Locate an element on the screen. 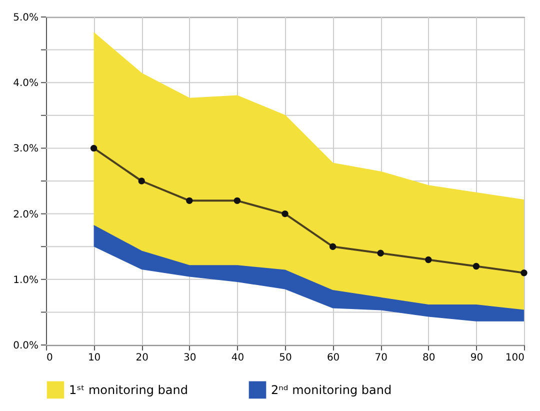 This screenshot has width=540, height=411. x-tick-label: 80 is located at coordinates (429, 358).